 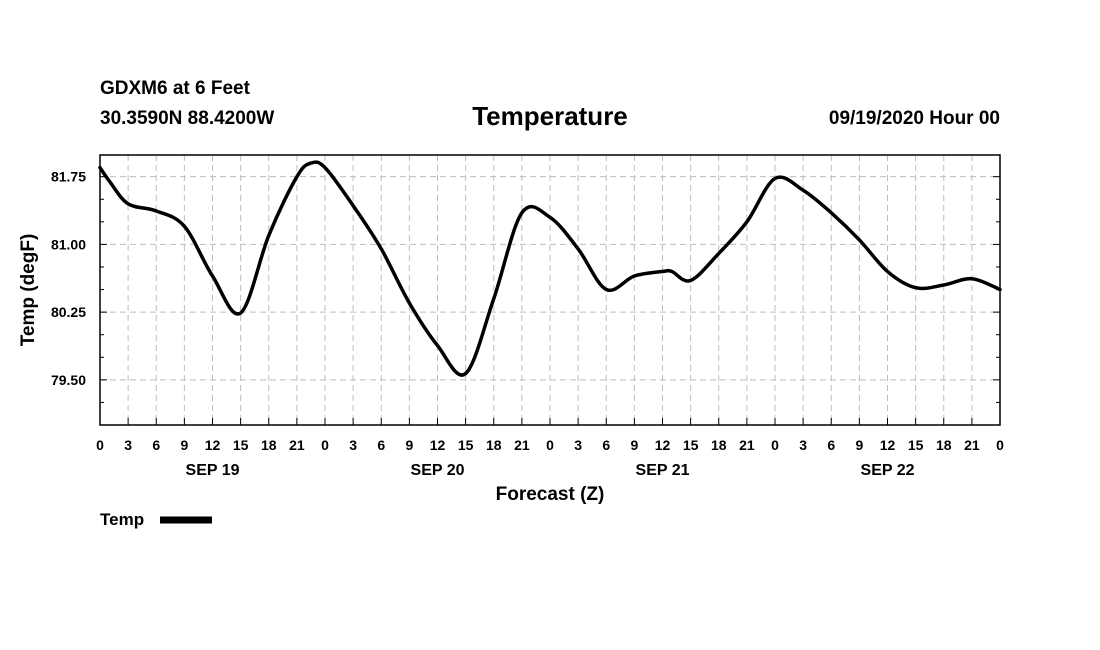 What do you see at coordinates (28, 290) in the screenshot?
I see `y-axis-title: Temp (degF)` at bounding box center [28, 290].